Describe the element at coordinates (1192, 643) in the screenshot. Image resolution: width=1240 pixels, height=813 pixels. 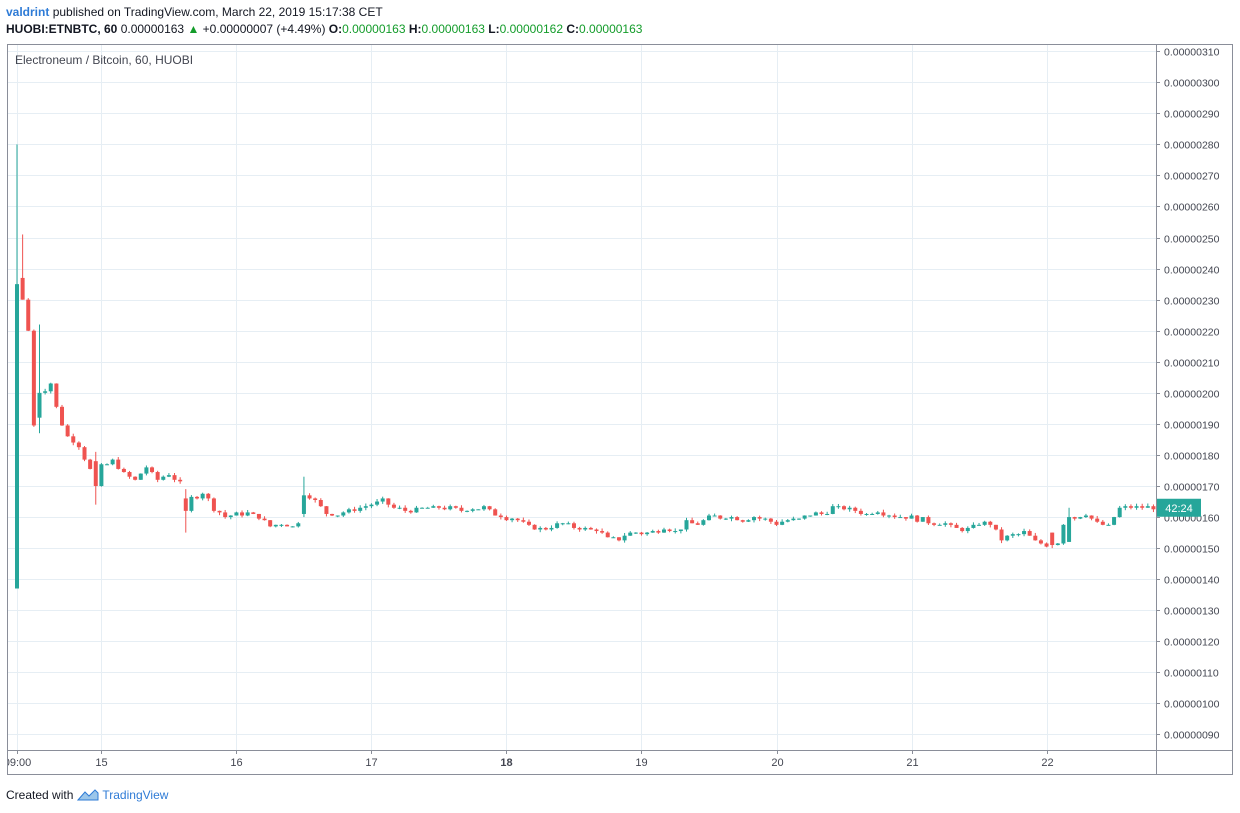
I see `y-tick-label: 0.00000120` at that location.